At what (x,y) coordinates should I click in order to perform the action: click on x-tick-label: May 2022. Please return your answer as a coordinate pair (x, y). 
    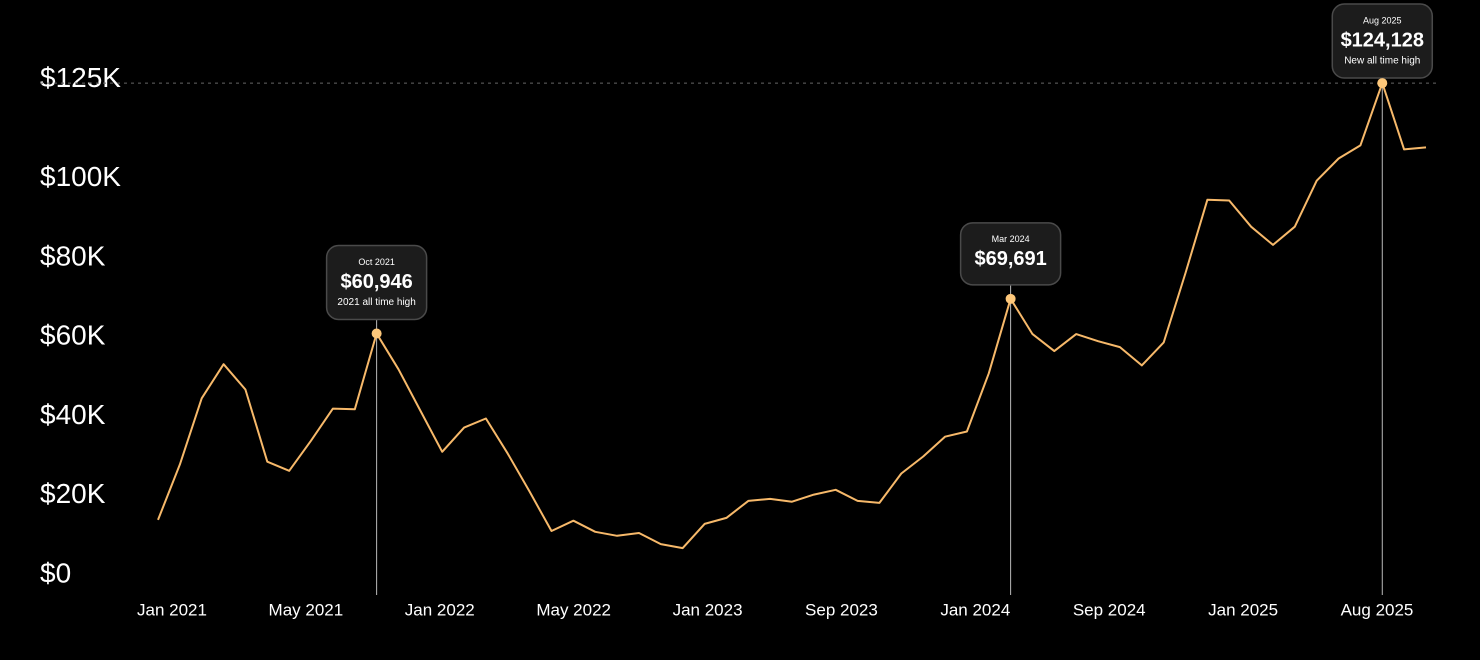
    Looking at the image, I should click on (573, 609).